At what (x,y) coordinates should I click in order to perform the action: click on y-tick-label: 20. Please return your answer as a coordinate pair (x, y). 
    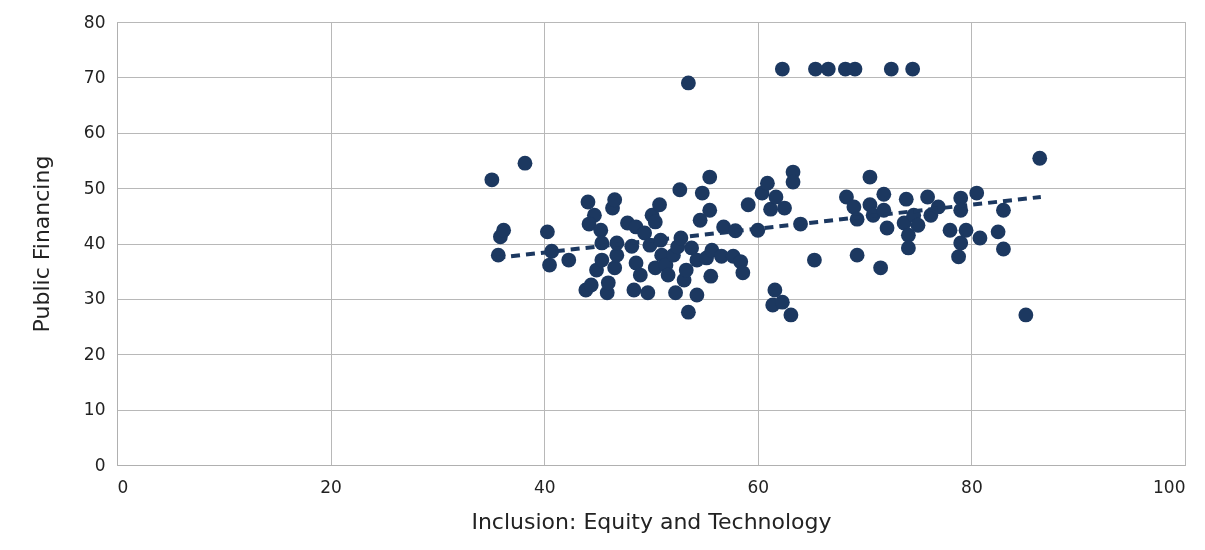
    Looking at the image, I should click on (94, 353).